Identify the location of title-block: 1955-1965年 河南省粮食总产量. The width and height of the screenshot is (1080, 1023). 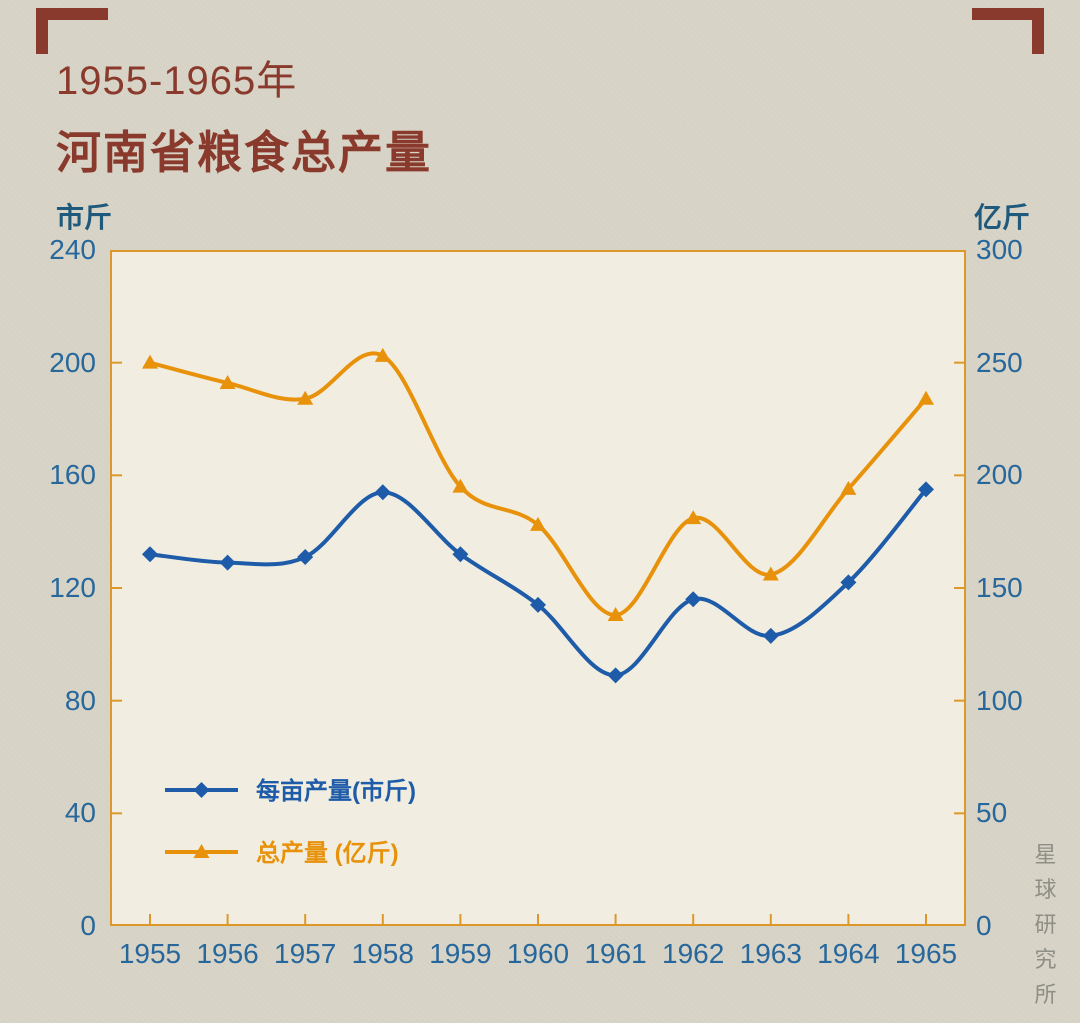
(244, 114).